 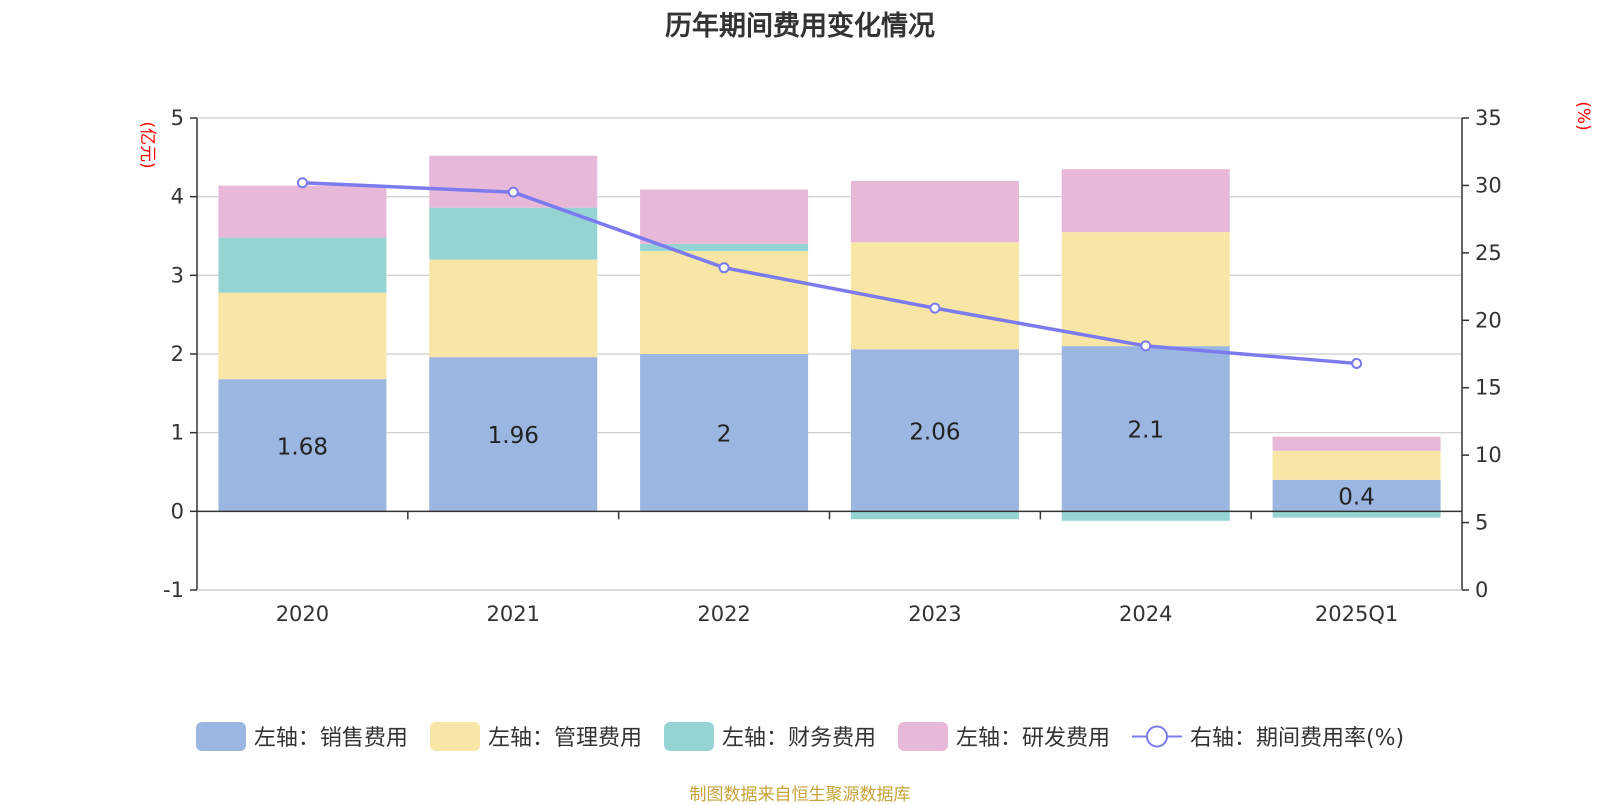 I want to click on legend-item: 左轴：财务费用, so click(x=769, y=736).